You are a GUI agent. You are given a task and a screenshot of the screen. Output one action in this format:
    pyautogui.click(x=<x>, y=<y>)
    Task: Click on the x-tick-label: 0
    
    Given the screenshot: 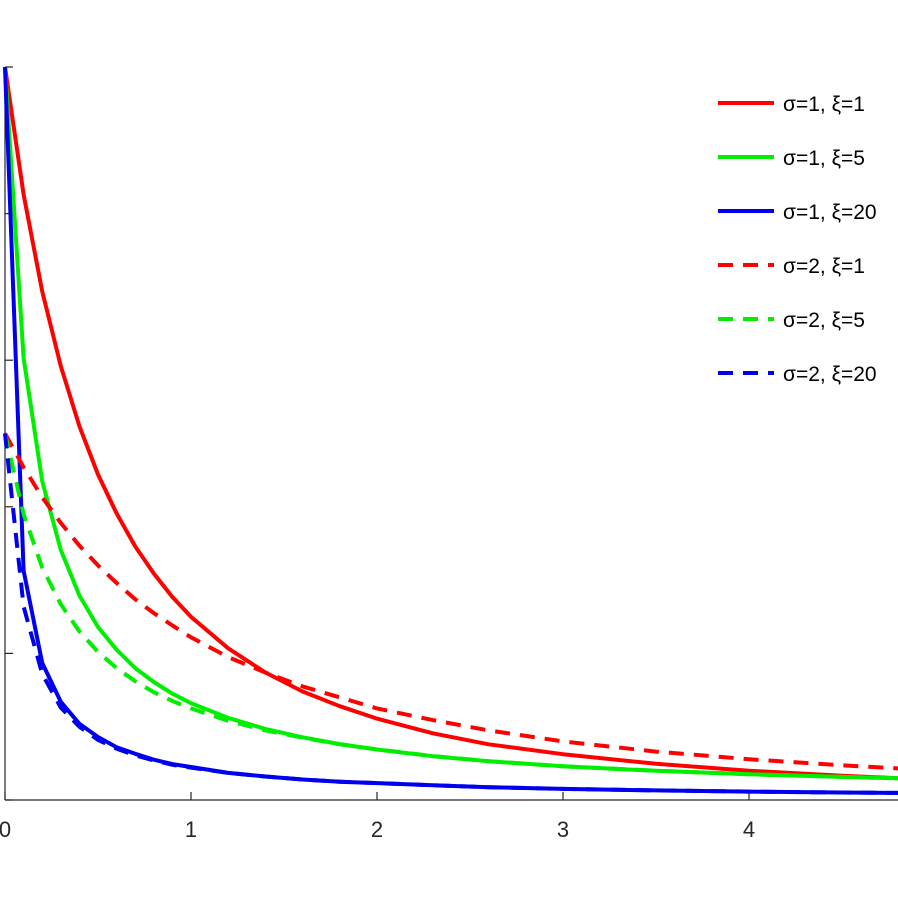 What is the action you would take?
    pyautogui.click(x=5, y=829)
    